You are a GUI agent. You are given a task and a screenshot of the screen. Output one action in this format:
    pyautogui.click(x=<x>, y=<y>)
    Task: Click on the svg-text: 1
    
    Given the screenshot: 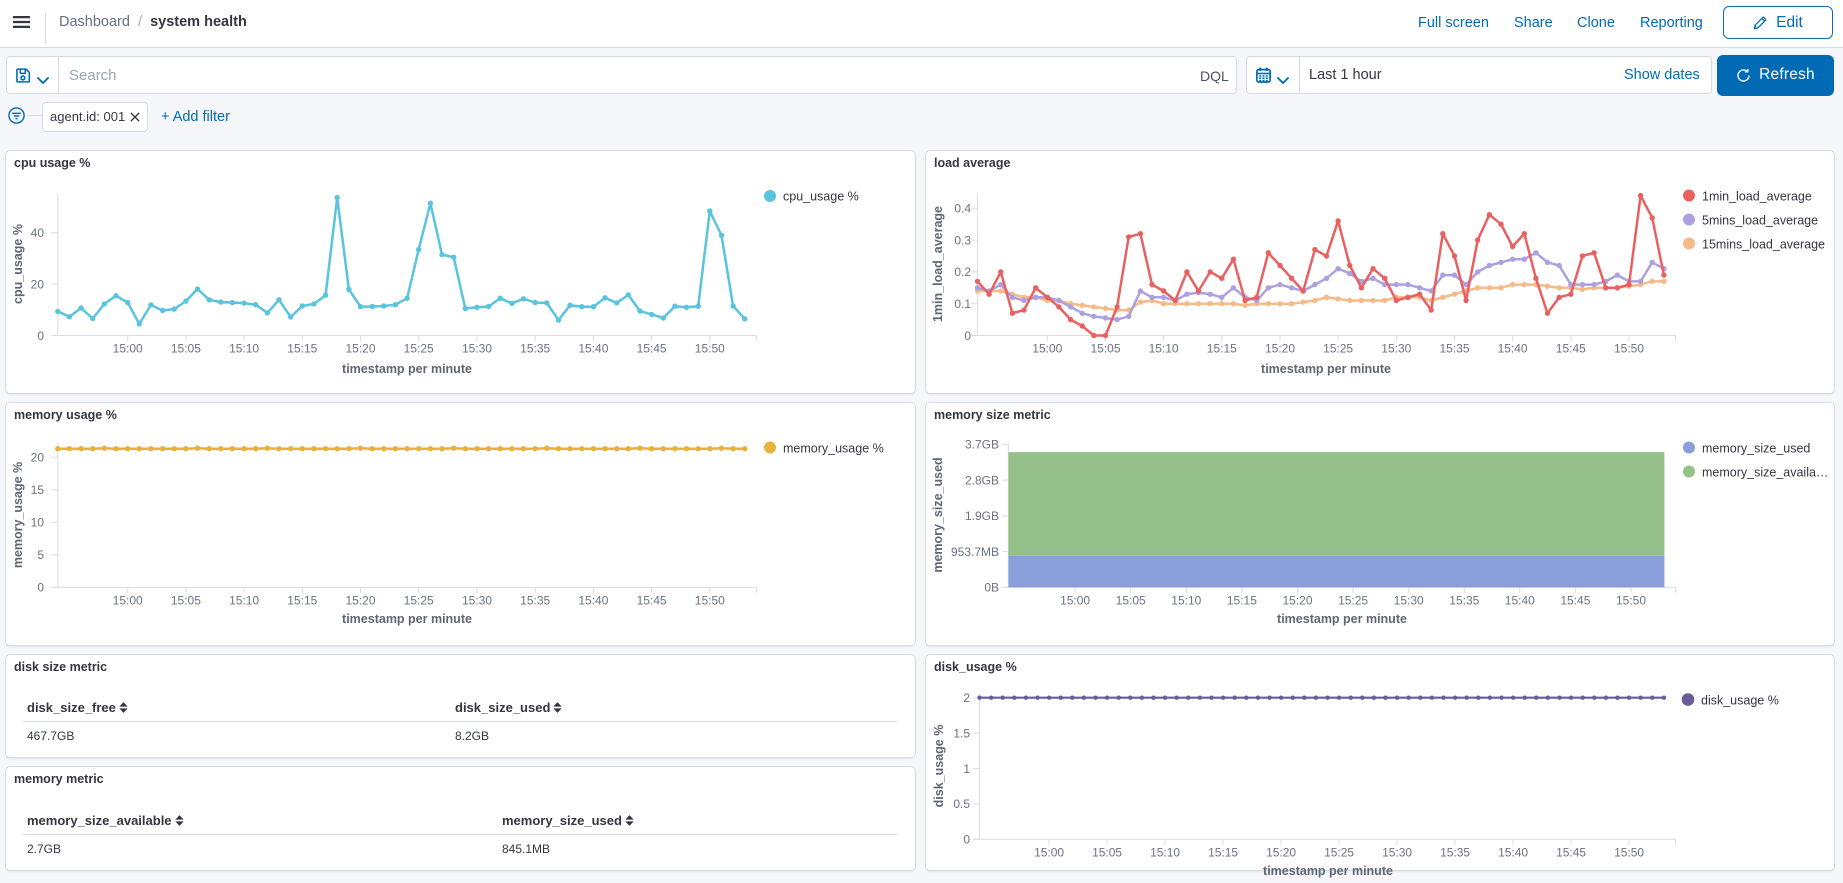 What is the action you would take?
    pyautogui.click(x=966, y=769)
    